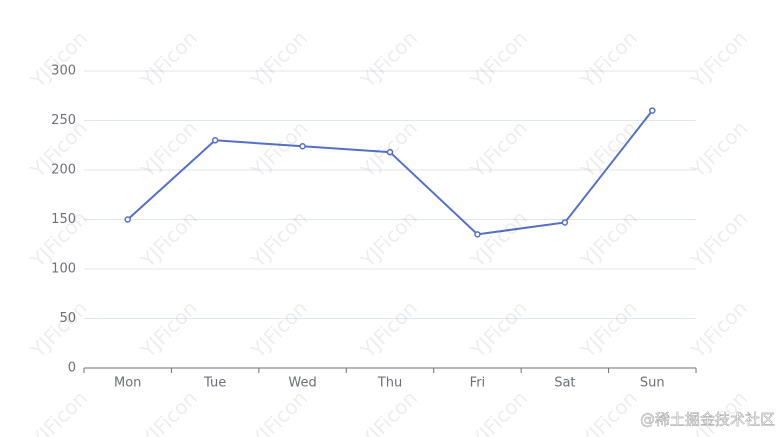 This screenshot has height=437, width=784. Describe the element at coordinates (63, 71) in the screenshot. I see `y-tick-label: 300` at that location.